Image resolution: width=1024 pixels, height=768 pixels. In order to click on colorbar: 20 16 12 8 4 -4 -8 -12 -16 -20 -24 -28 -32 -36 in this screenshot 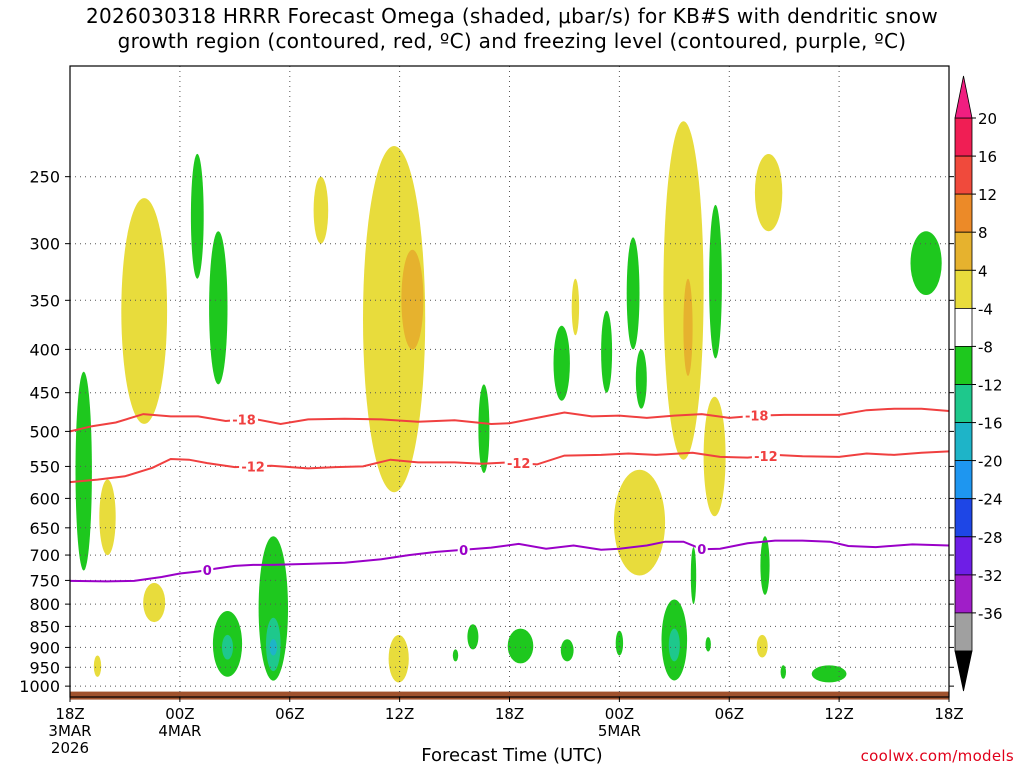, I will do `click(978, 383)`.